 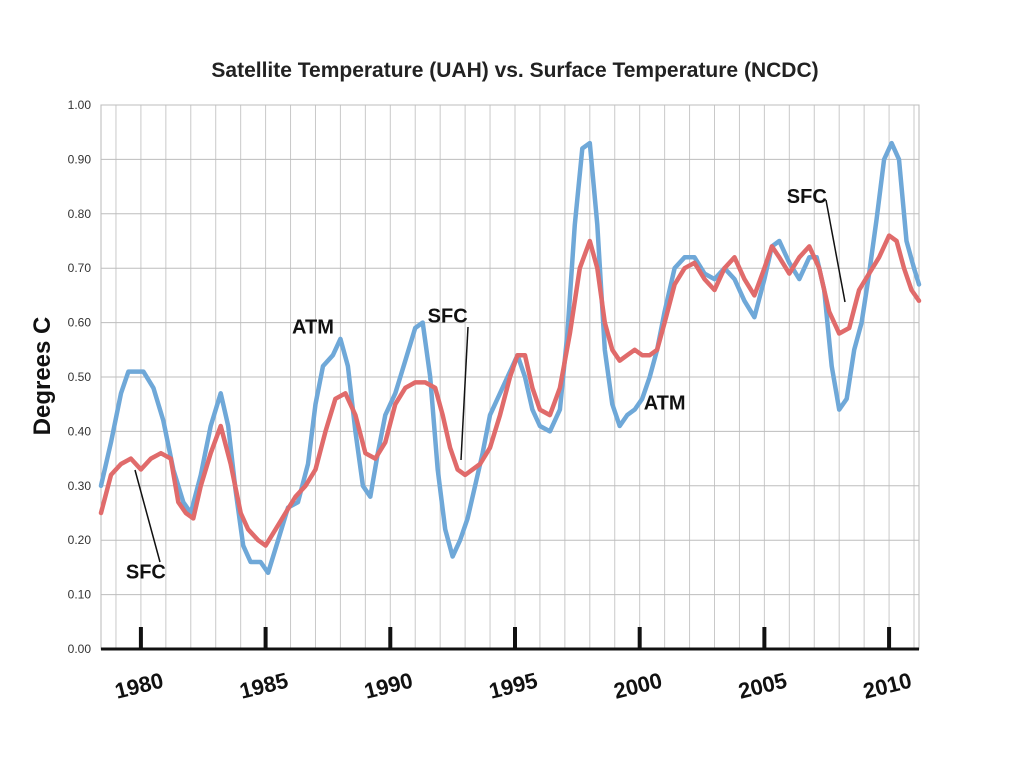 I want to click on y-tick-label: 0.60, so click(x=80, y=323).